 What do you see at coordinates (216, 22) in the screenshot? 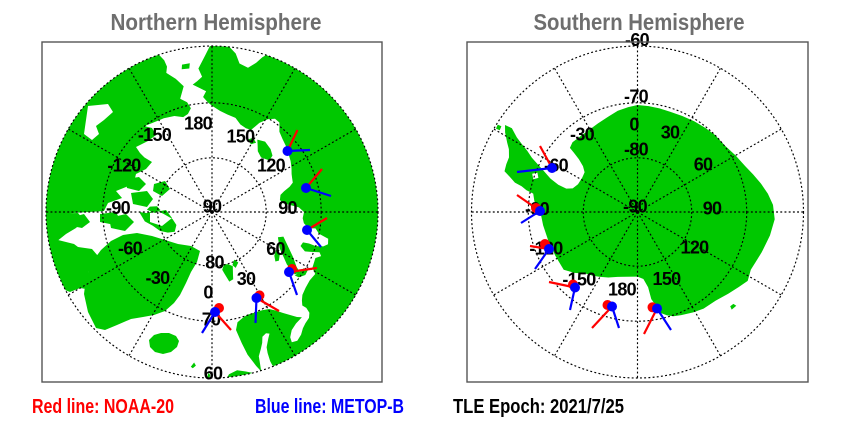
I see `svg-text: Northern Hemisphere` at bounding box center [216, 22].